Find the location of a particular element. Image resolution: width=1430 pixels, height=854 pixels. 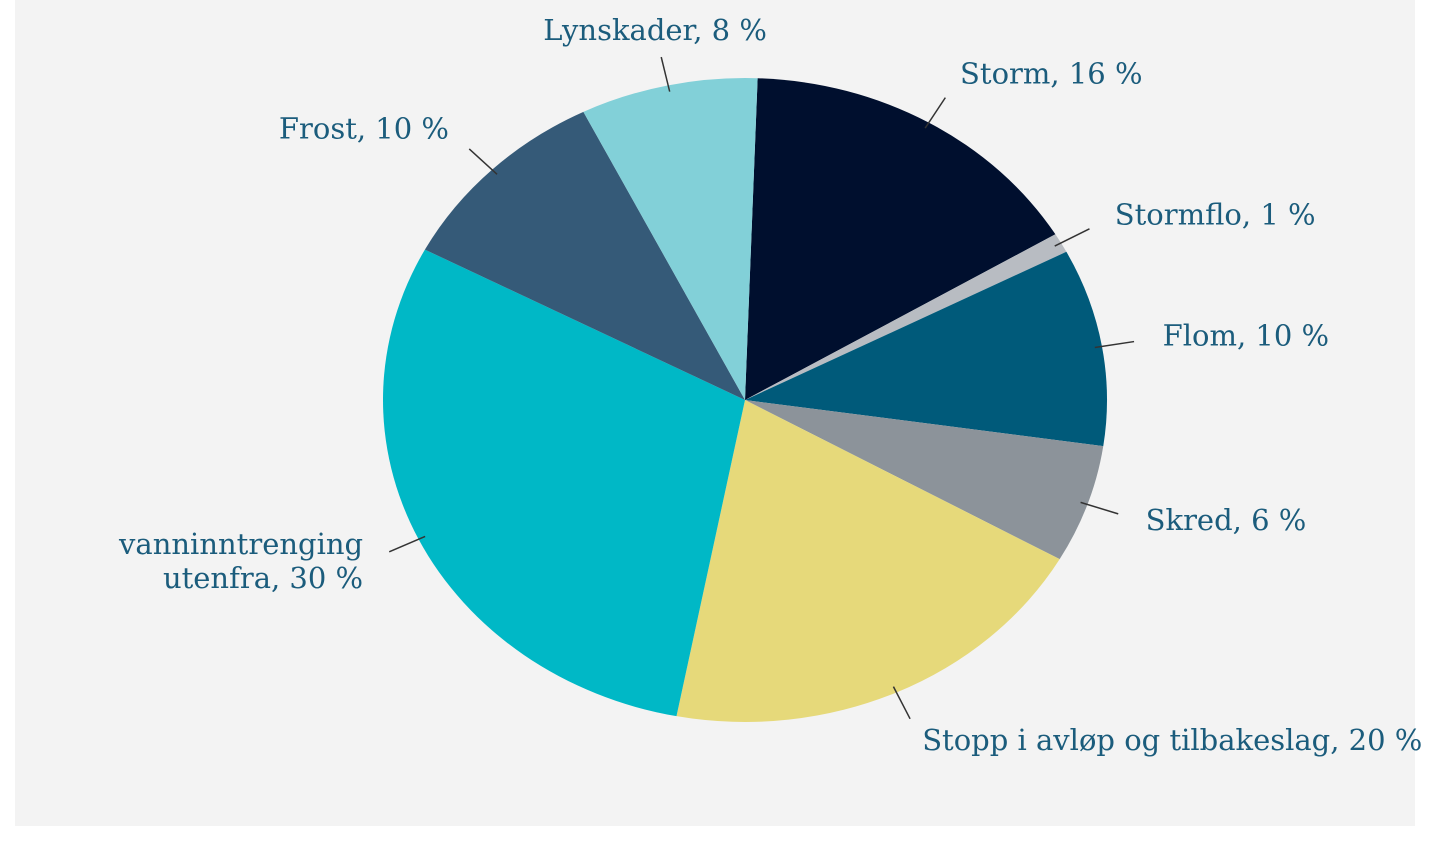

slice-label: Storm, 16 % is located at coordinates (1051, 73).